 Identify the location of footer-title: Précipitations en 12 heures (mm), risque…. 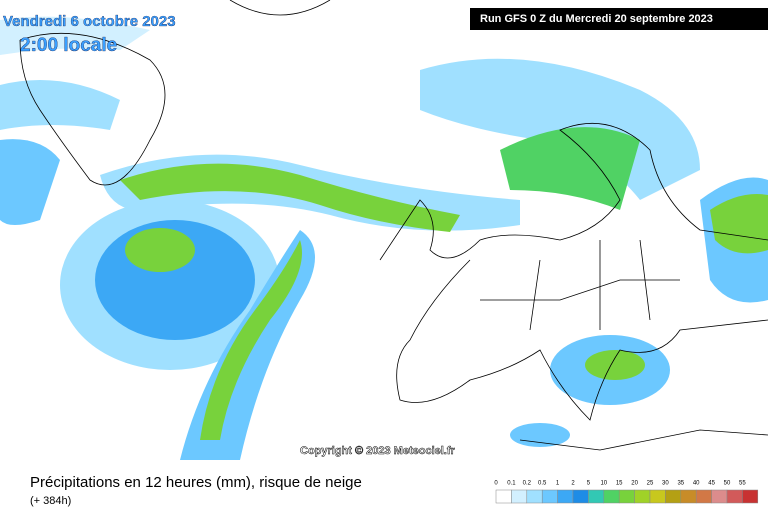
(196, 482).